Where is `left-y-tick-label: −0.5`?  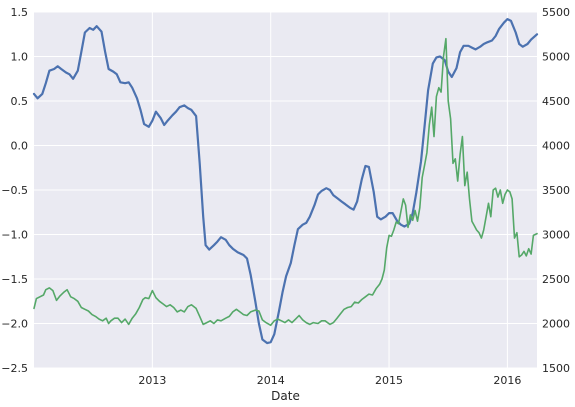
left-y-tick-label: −0.5 is located at coordinates (14, 190).